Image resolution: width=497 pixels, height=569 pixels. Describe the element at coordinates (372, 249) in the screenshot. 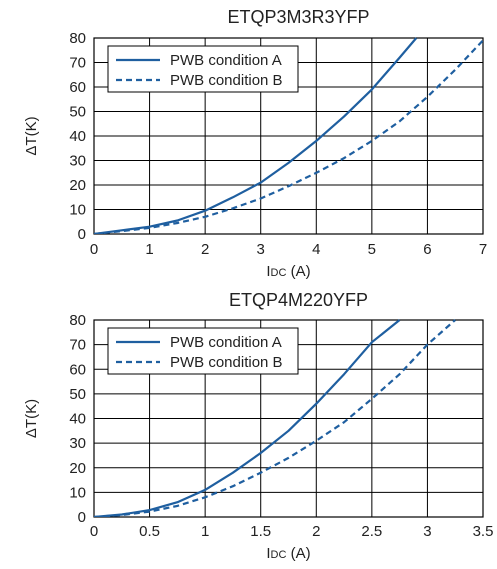

I see `x-tick-label: 5` at that location.